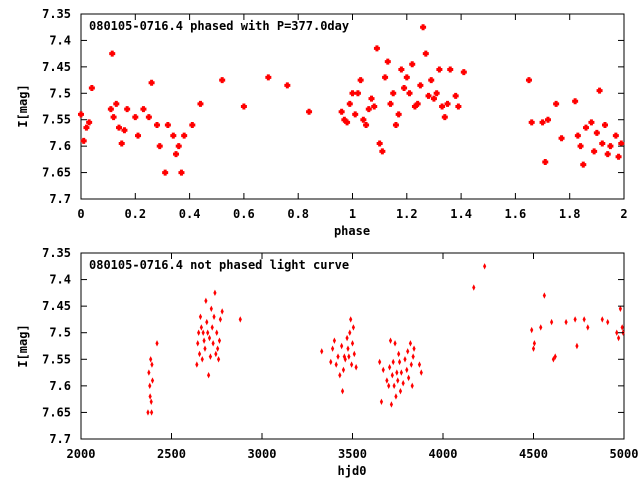 The image size is (640, 480). I want to click on y-tick-label: 7.35, so click(56, 253).